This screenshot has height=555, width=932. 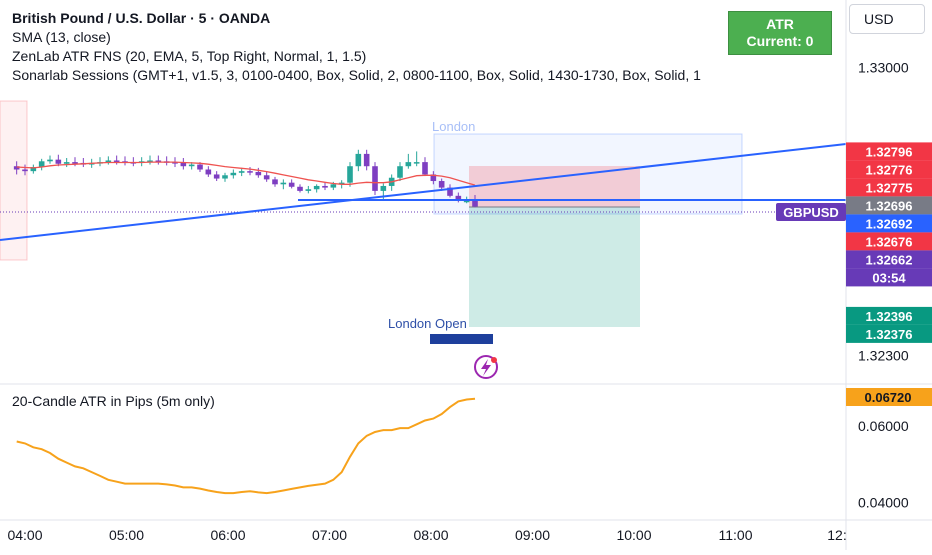 What do you see at coordinates (227, 535) in the screenshot?
I see `time-tick-label: 06:00` at bounding box center [227, 535].